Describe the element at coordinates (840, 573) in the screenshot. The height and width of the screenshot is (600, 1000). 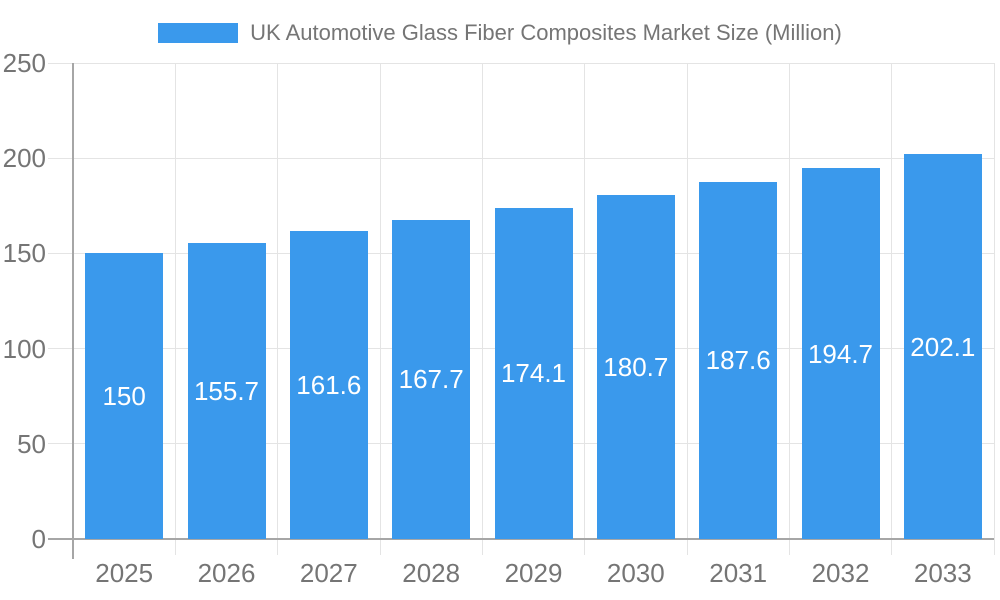
I see `x-tick-label: 2032` at that location.